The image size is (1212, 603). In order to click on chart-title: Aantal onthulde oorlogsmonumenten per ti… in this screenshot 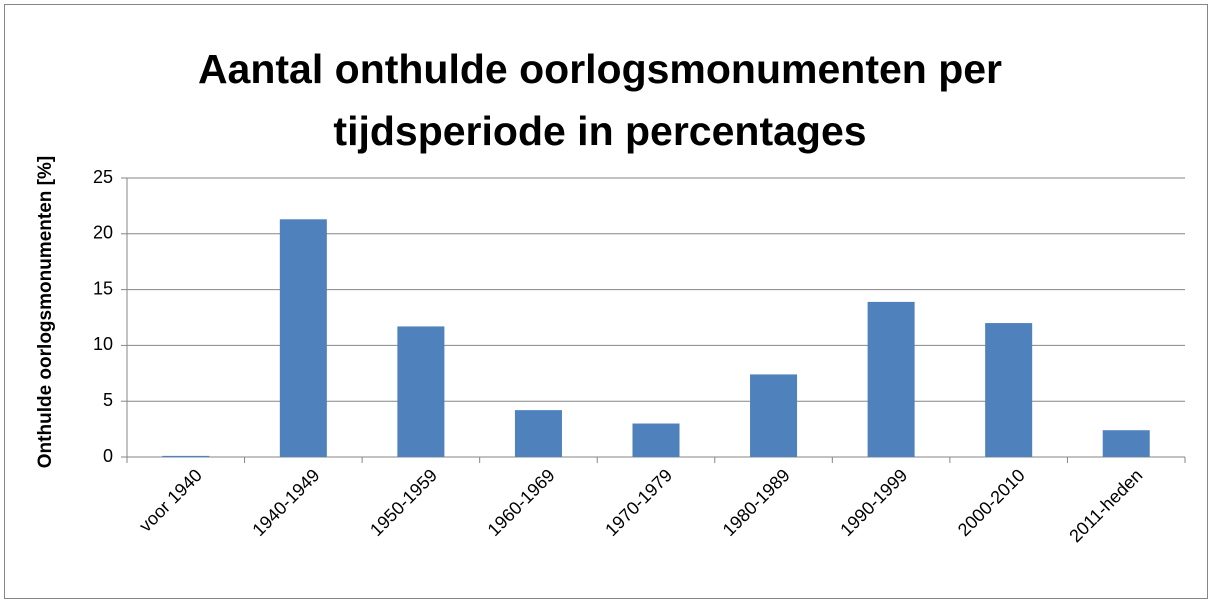, I will do `click(600, 100)`.